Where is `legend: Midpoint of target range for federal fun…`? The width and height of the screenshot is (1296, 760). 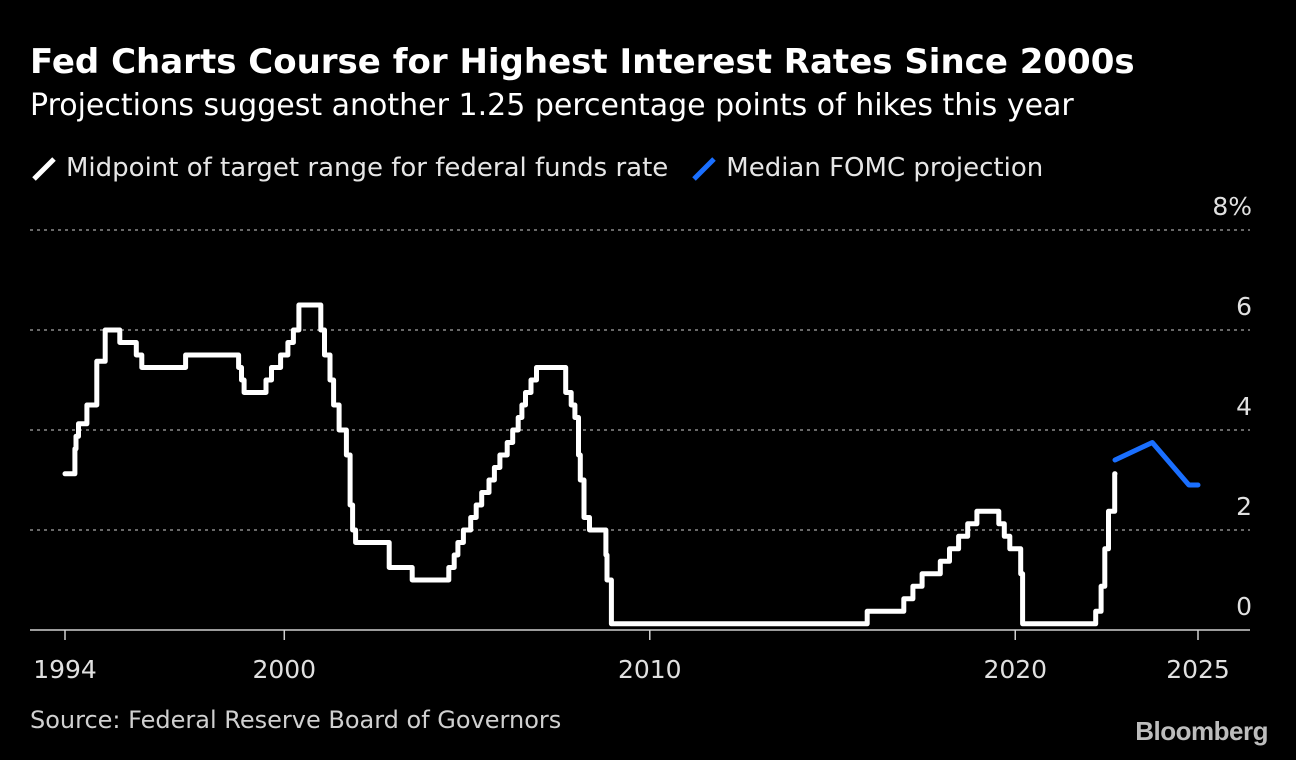 legend: Midpoint of target range for federal fun… is located at coordinates (547, 168).